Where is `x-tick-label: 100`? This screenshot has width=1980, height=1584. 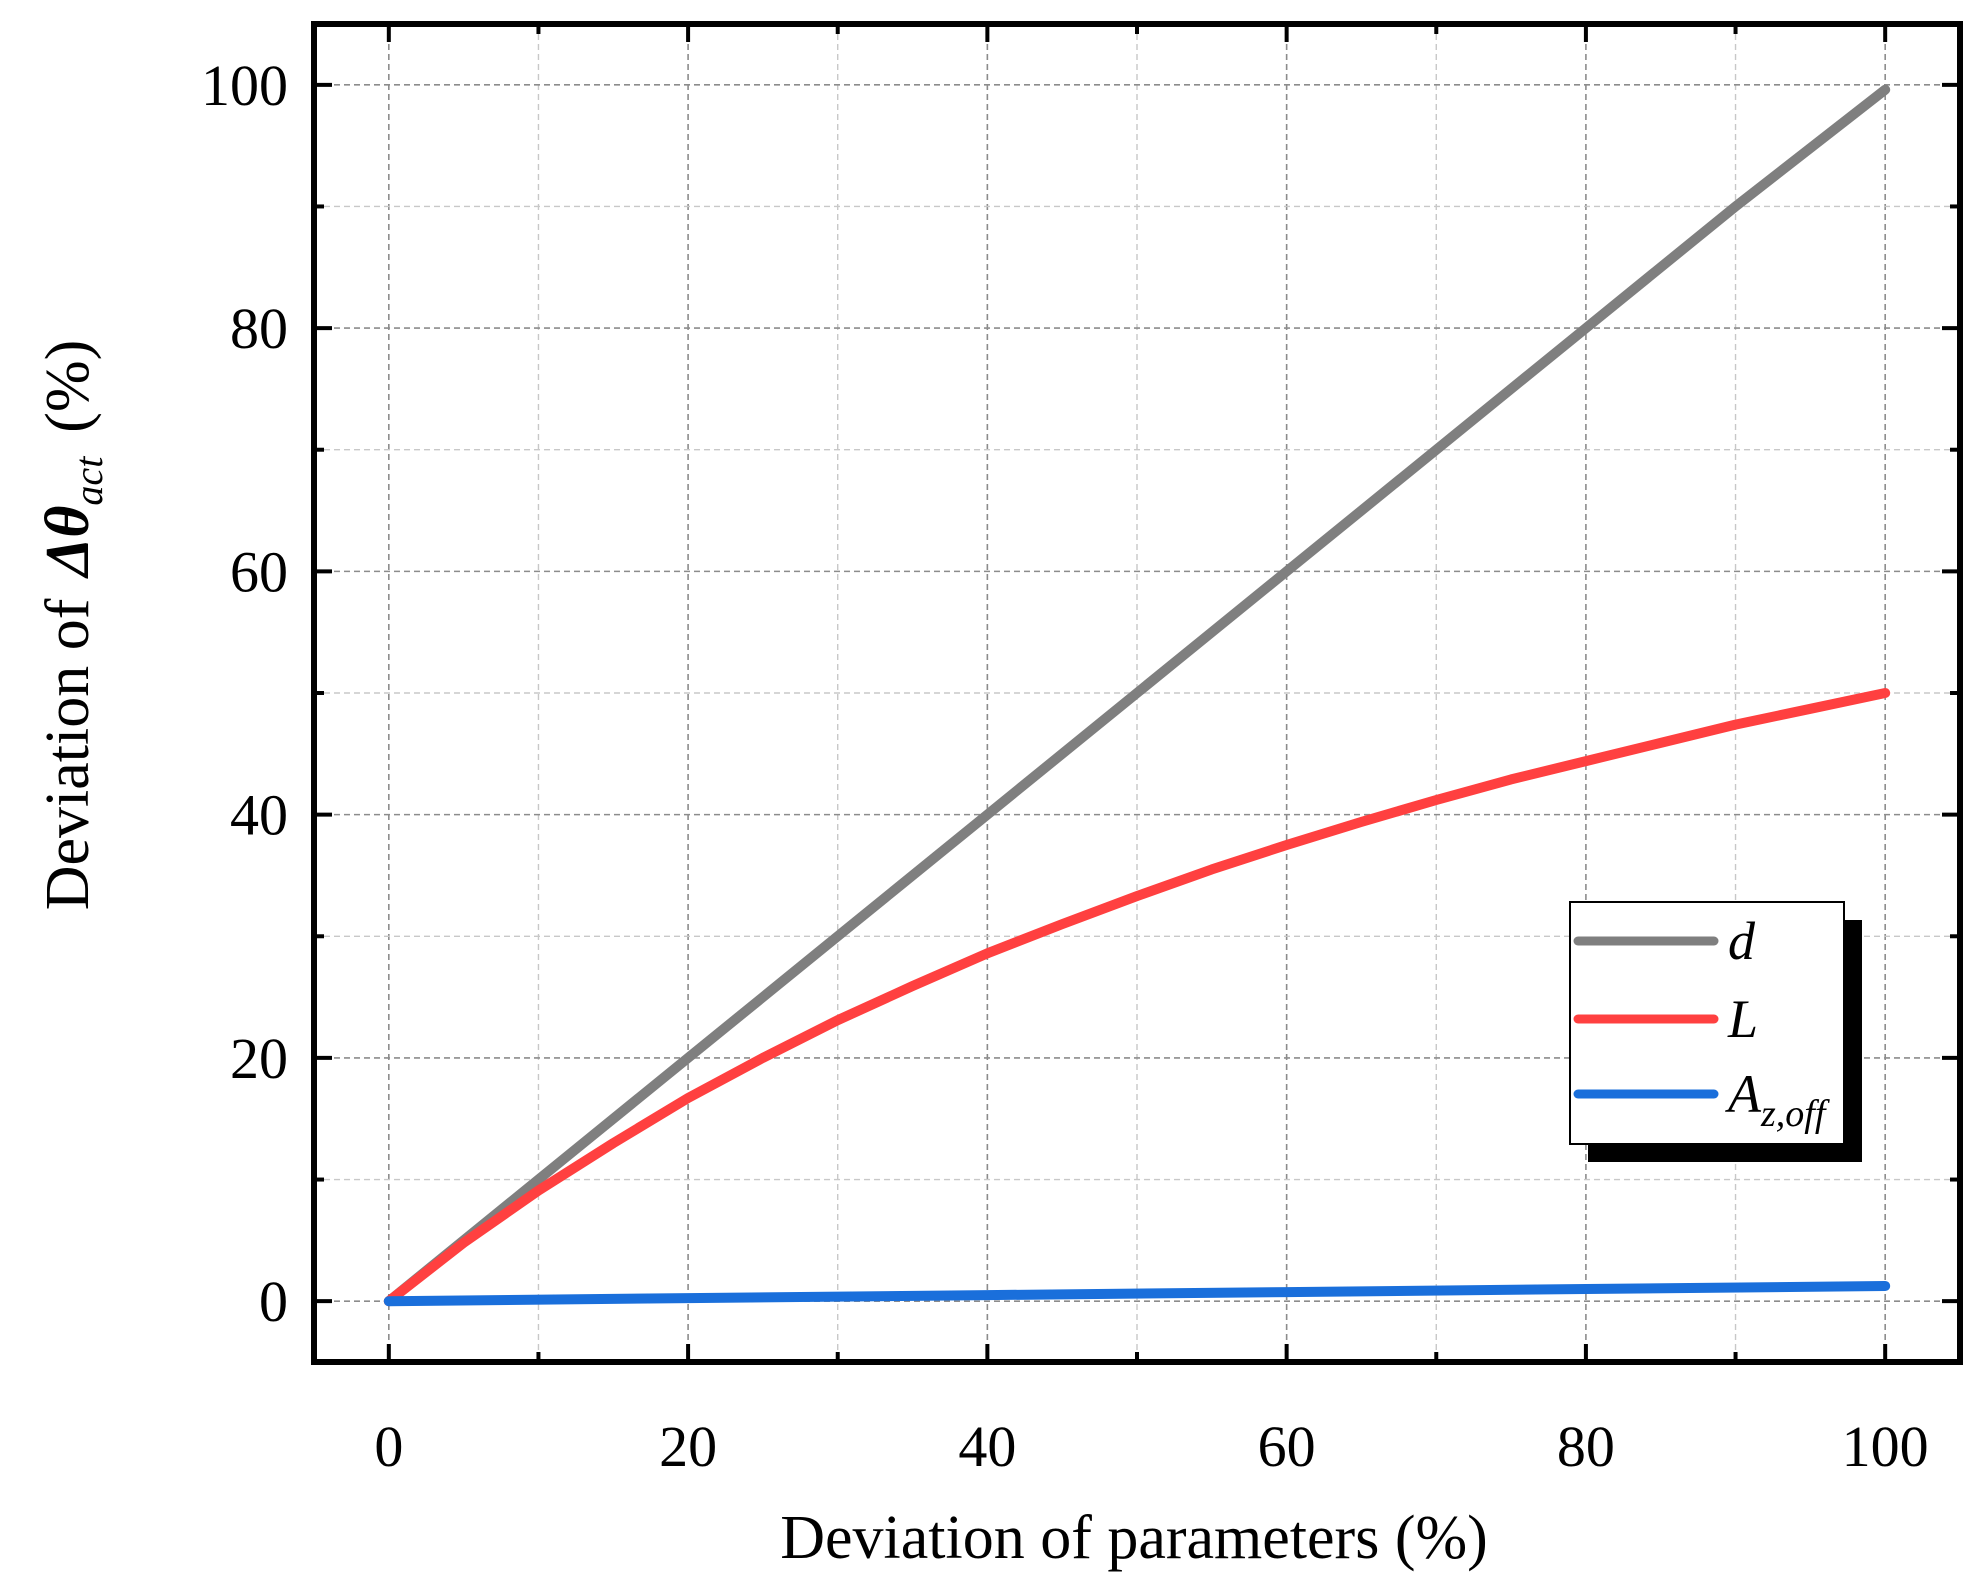 x-tick-label: 100 is located at coordinates (1885, 1446).